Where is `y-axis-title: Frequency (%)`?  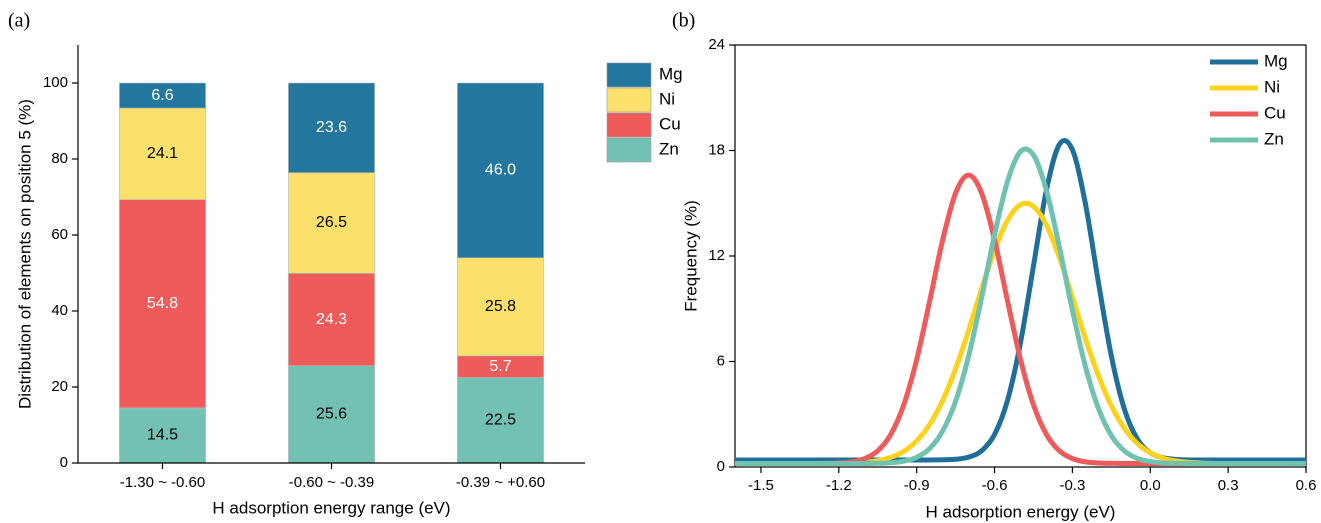 y-axis-title: Frequency (%) is located at coordinates (690, 255).